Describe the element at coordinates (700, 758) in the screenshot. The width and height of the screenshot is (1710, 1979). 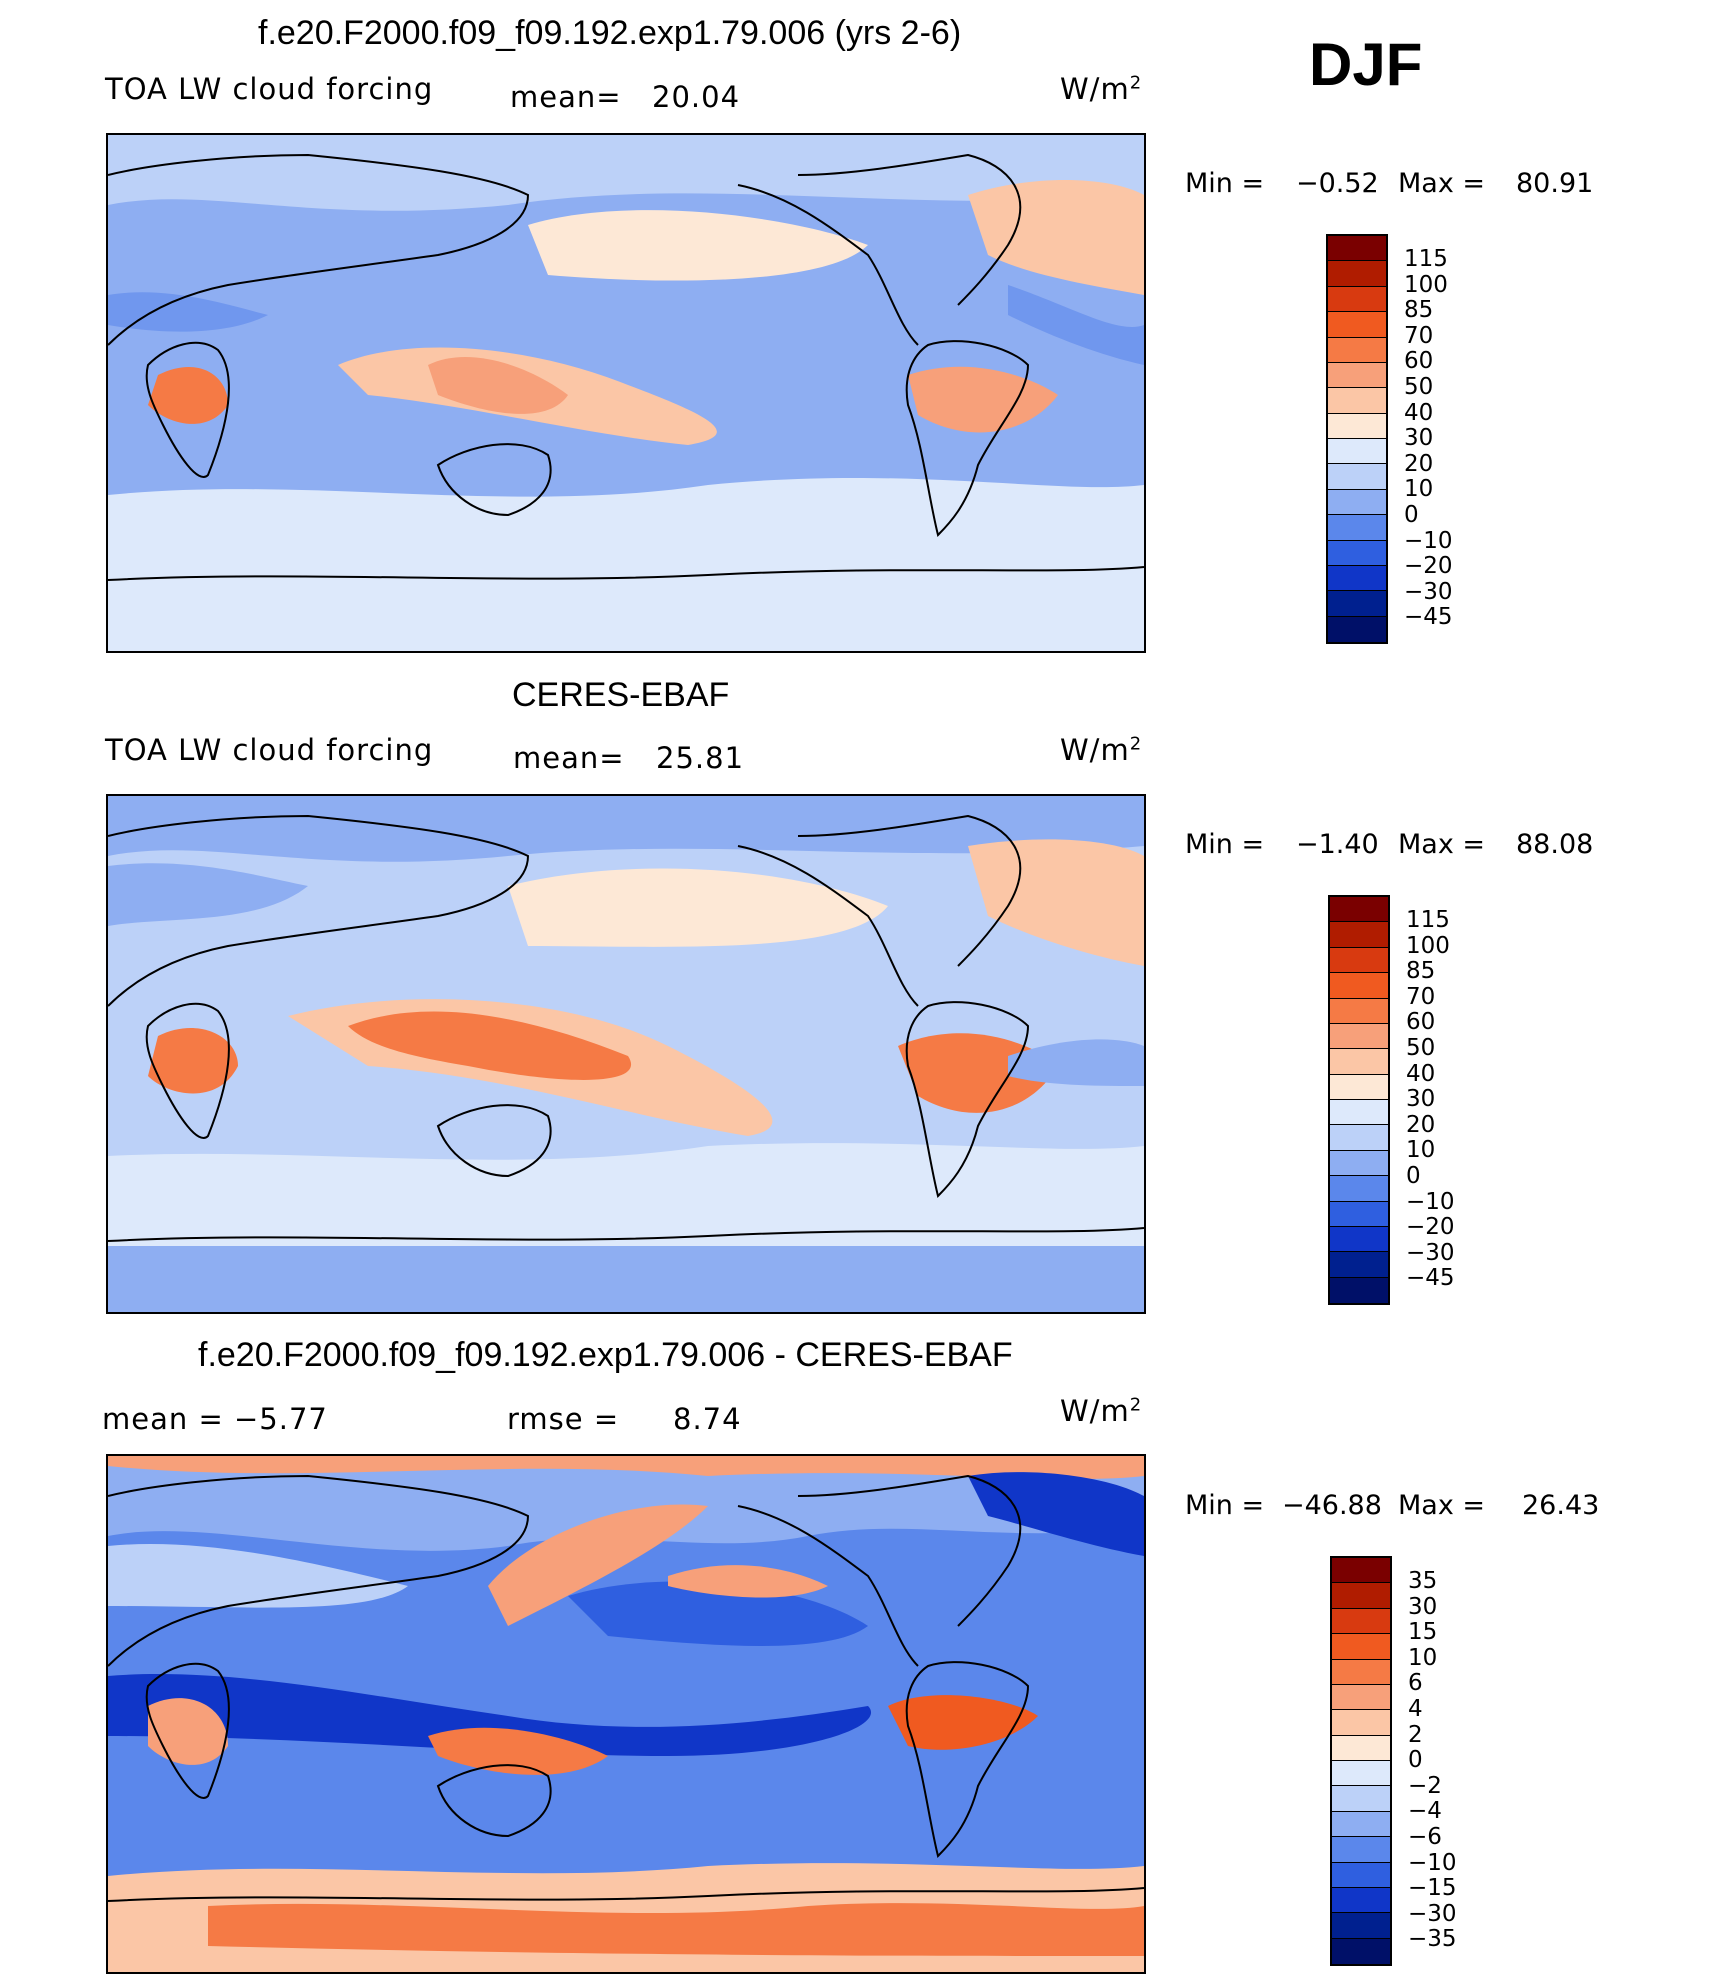
I see `panel2-mean-value: 25.81` at that location.